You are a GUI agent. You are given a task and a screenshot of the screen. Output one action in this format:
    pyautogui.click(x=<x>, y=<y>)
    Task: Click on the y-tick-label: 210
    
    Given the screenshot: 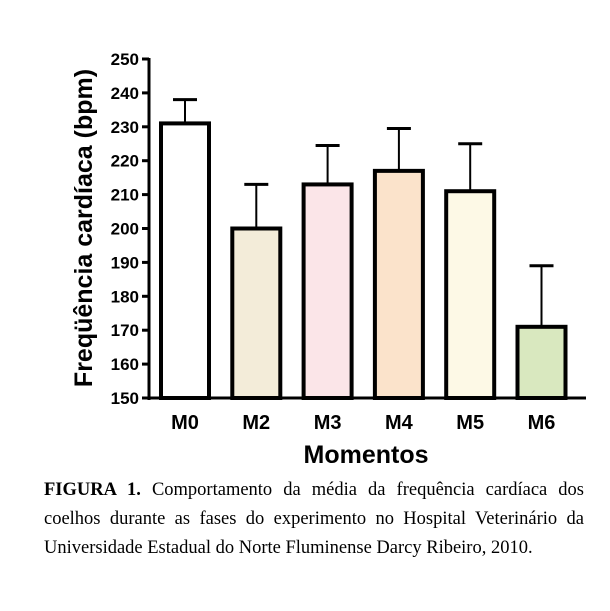 What is the action you would take?
    pyautogui.click(x=125, y=195)
    